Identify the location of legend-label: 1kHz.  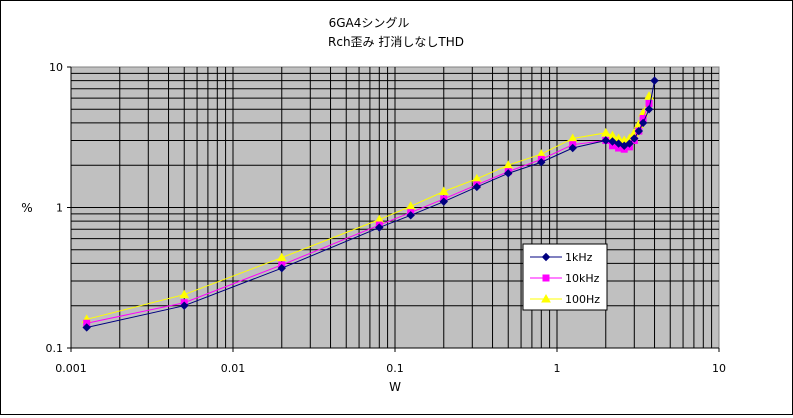
(579, 257).